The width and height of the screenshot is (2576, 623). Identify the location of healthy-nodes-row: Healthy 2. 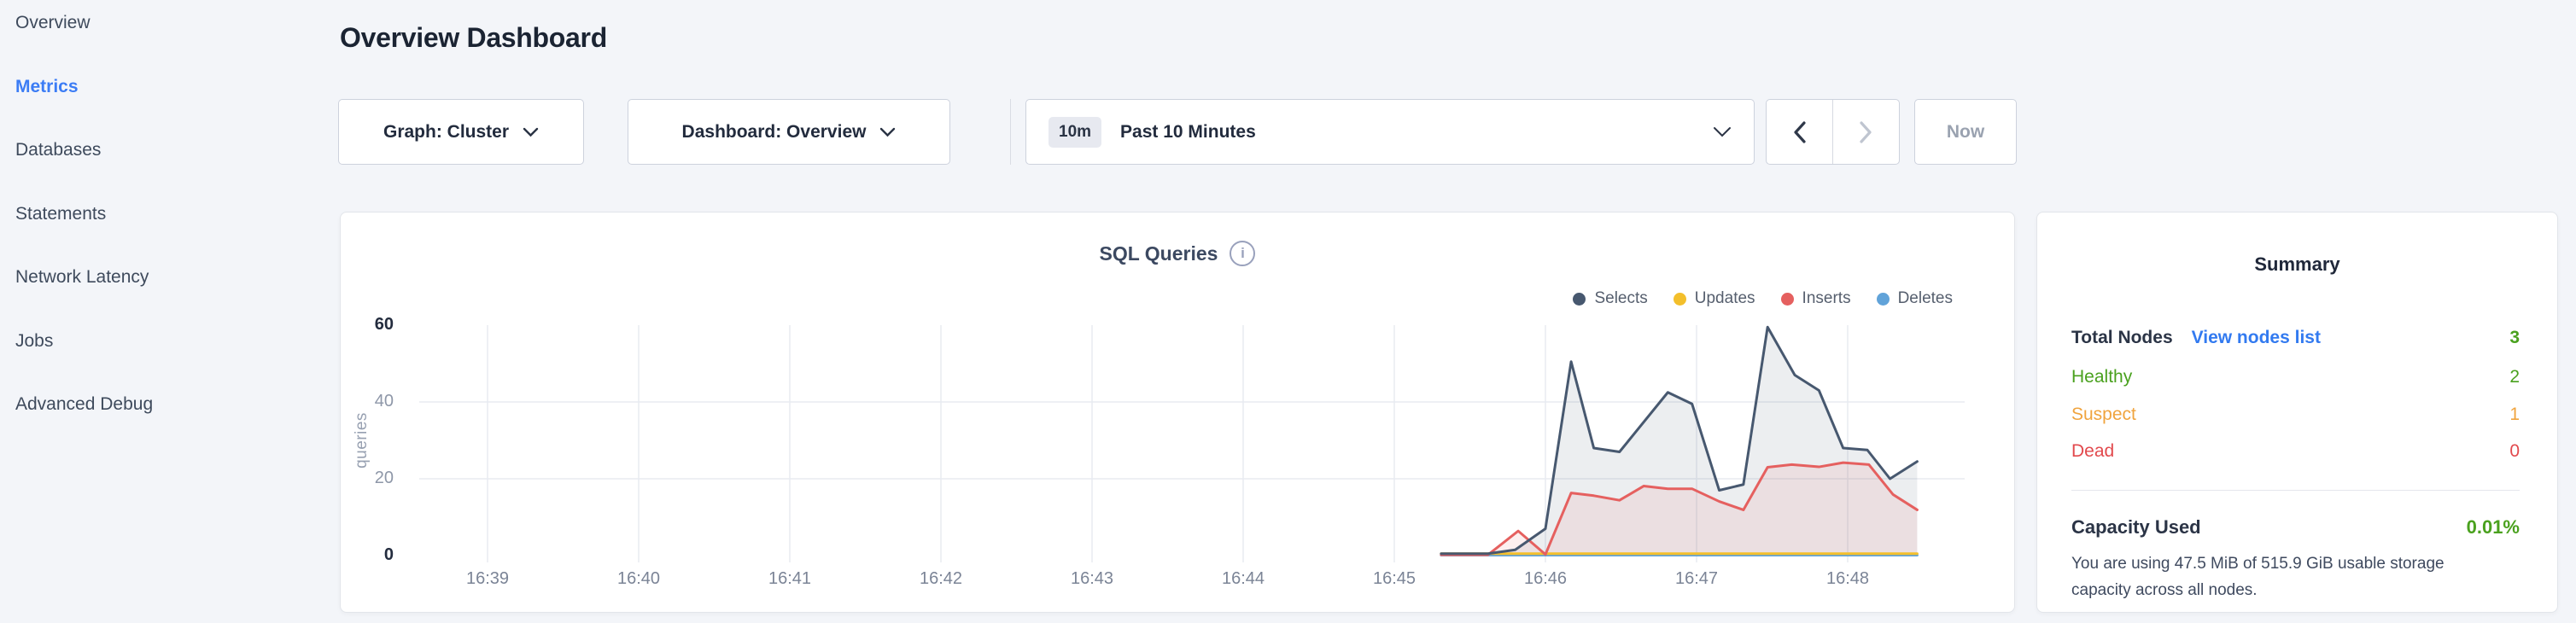
(2295, 377).